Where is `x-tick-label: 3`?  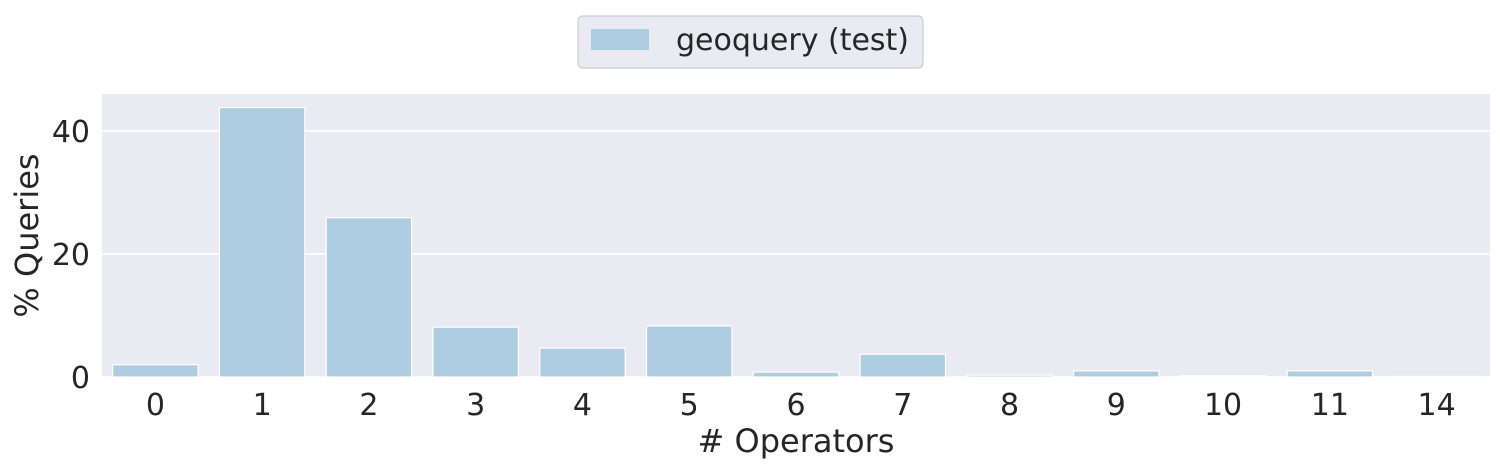
x-tick-label: 3 is located at coordinates (475, 405).